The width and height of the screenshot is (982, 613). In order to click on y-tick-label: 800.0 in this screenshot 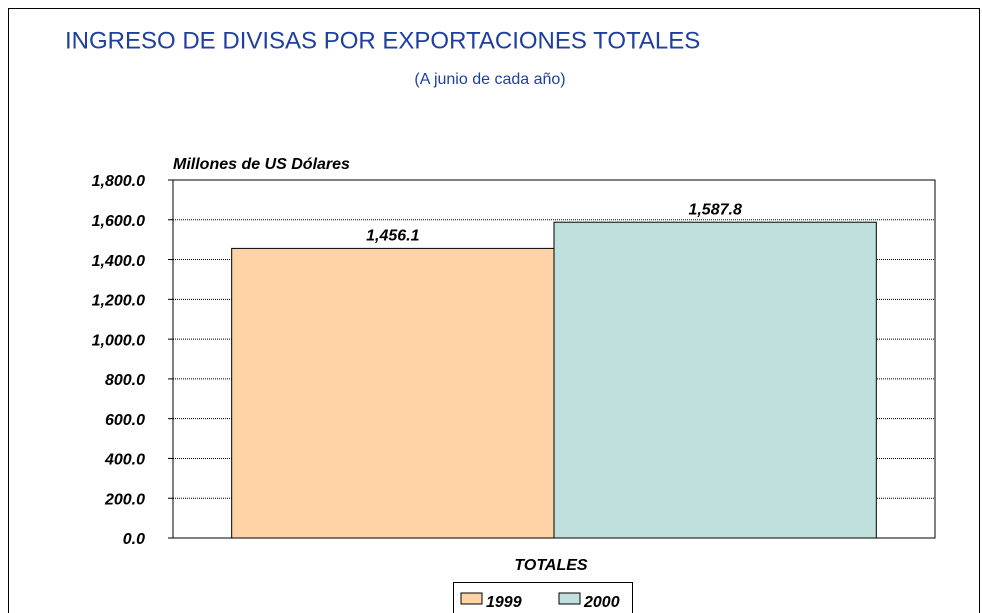, I will do `click(125, 380)`.